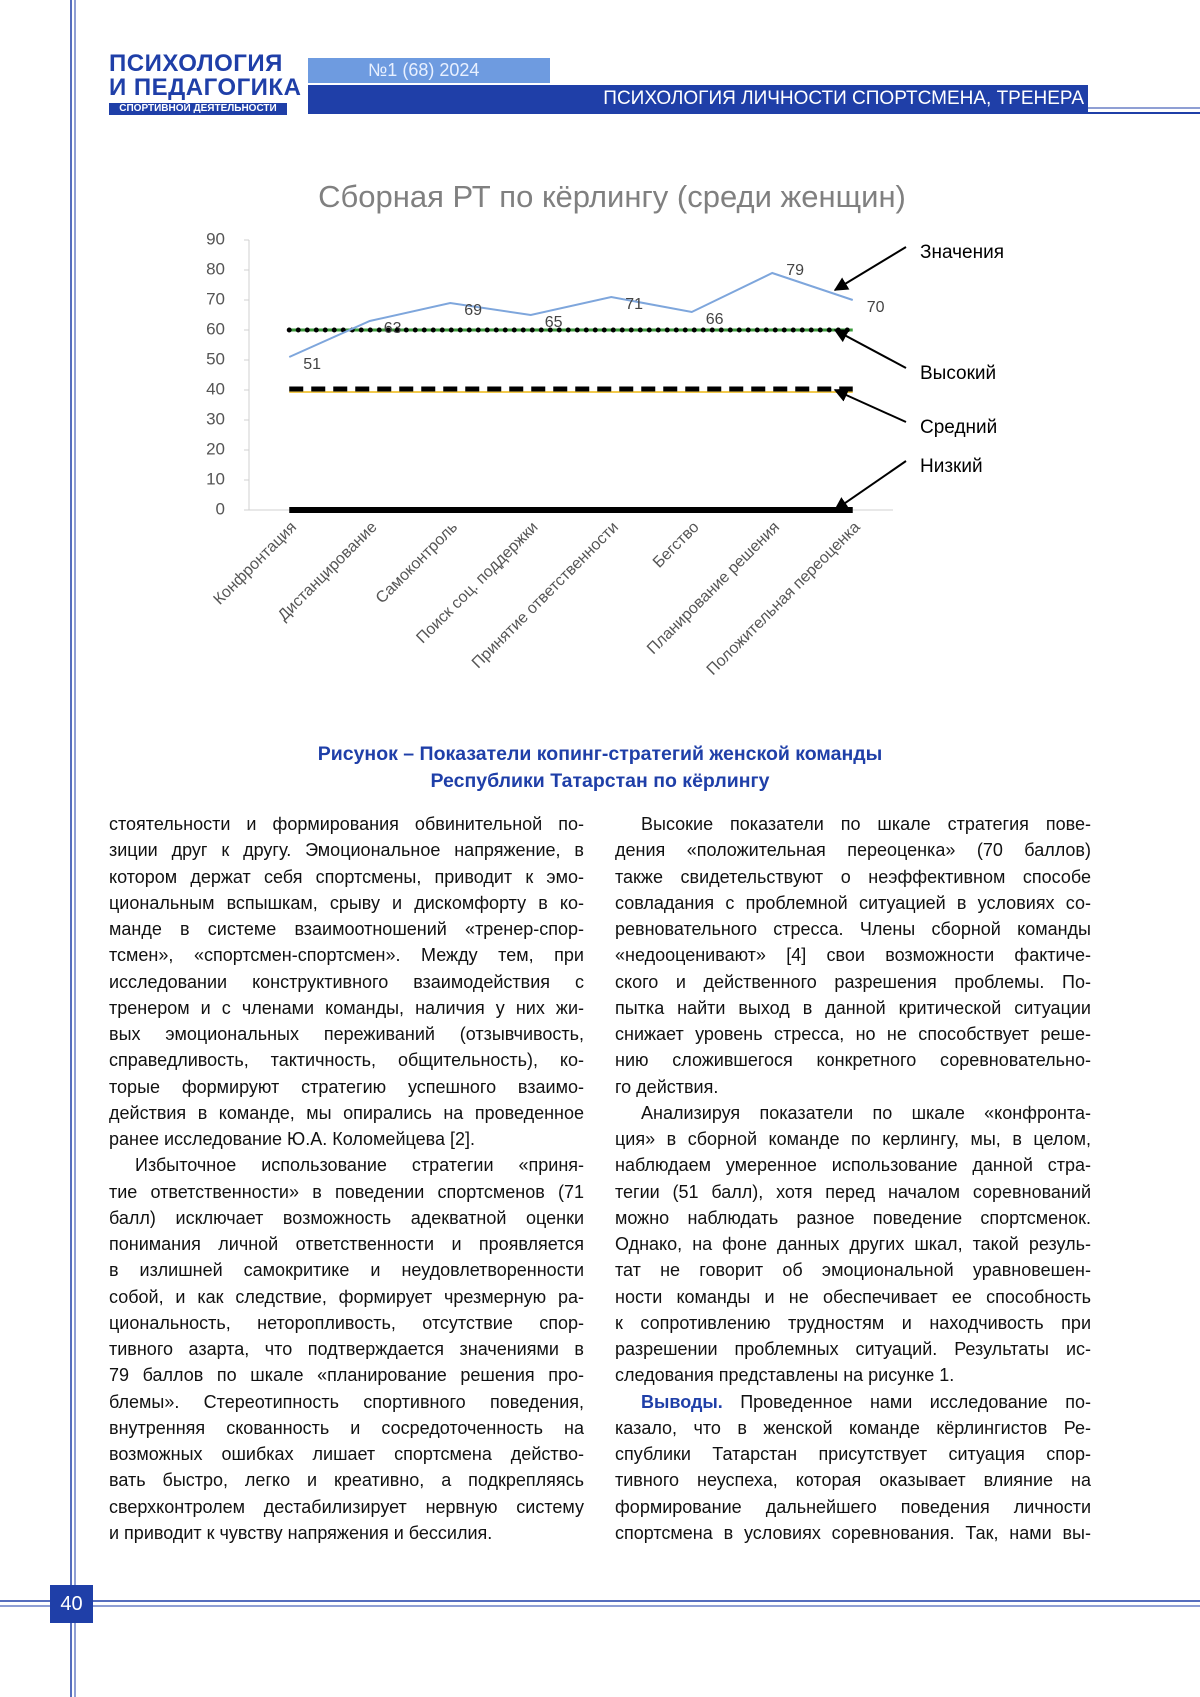  I want to click on data-label: 63, so click(393, 328).